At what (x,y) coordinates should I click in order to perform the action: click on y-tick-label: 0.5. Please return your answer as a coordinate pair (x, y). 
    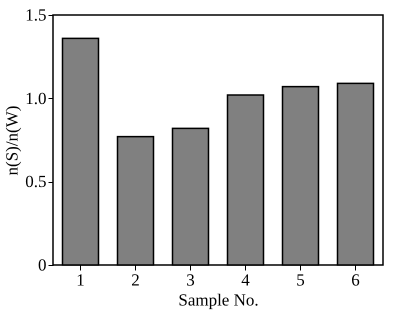
    Looking at the image, I should click on (35, 182).